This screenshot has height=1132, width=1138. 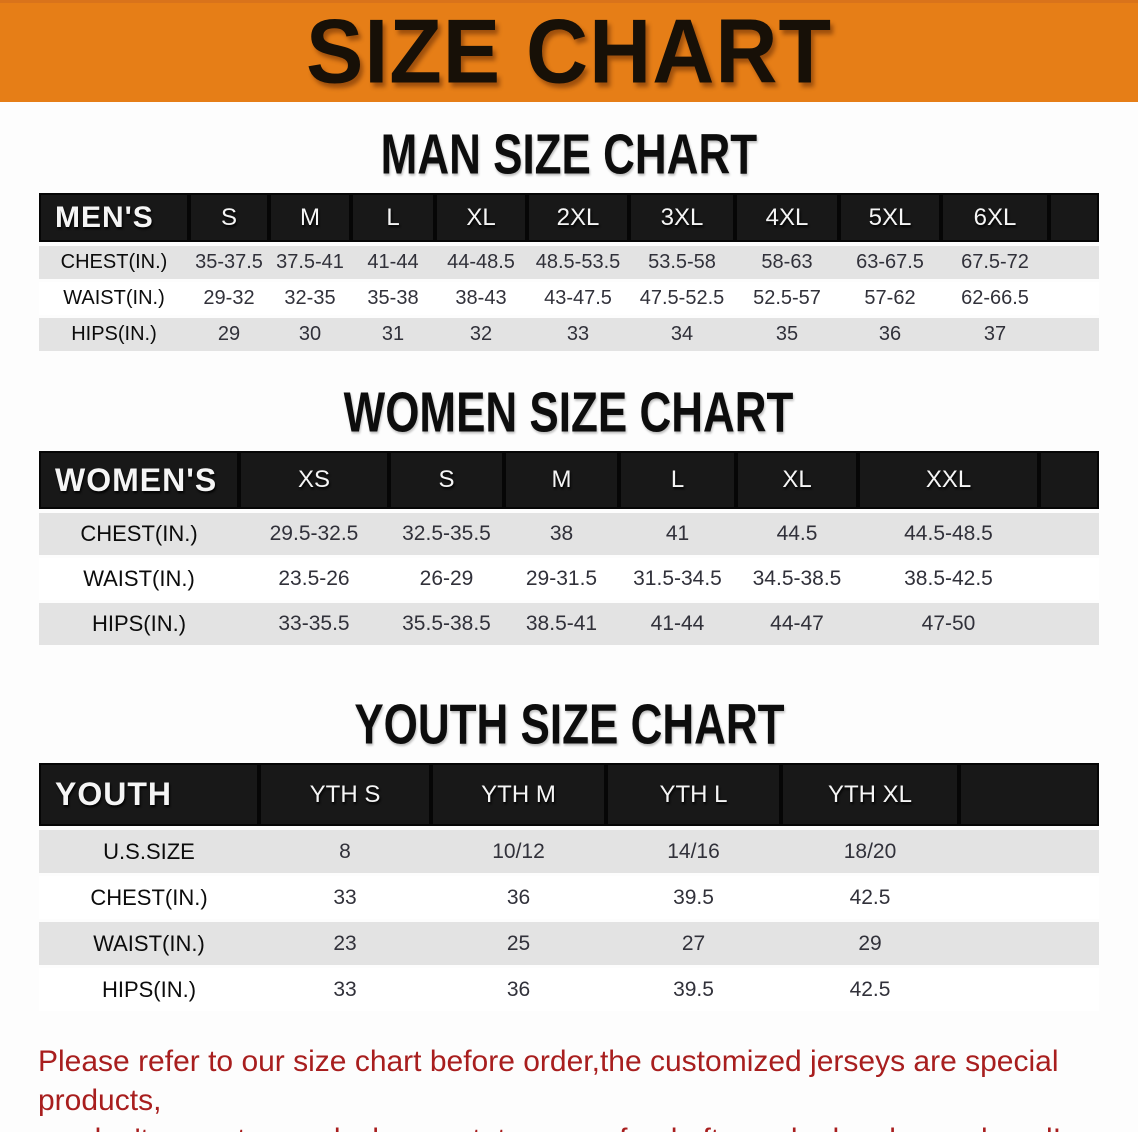 What do you see at coordinates (578, 263) in the screenshot?
I see `table-cell: 48.5-53.5` at bounding box center [578, 263].